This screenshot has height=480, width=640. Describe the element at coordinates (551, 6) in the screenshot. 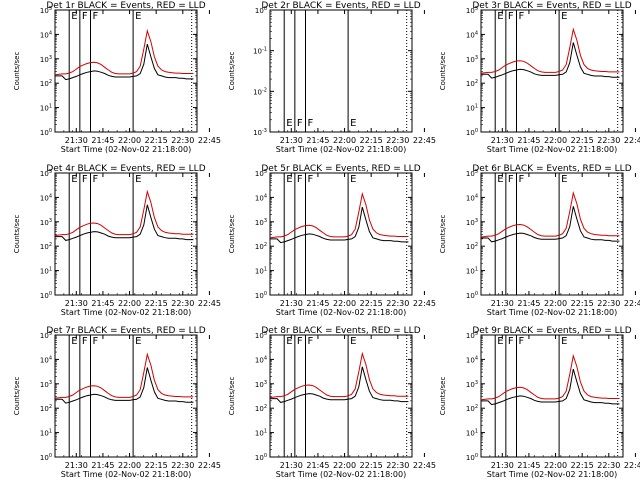

I see `panel-title: Det 3r BLACK = Events, RED = LLD` at that location.